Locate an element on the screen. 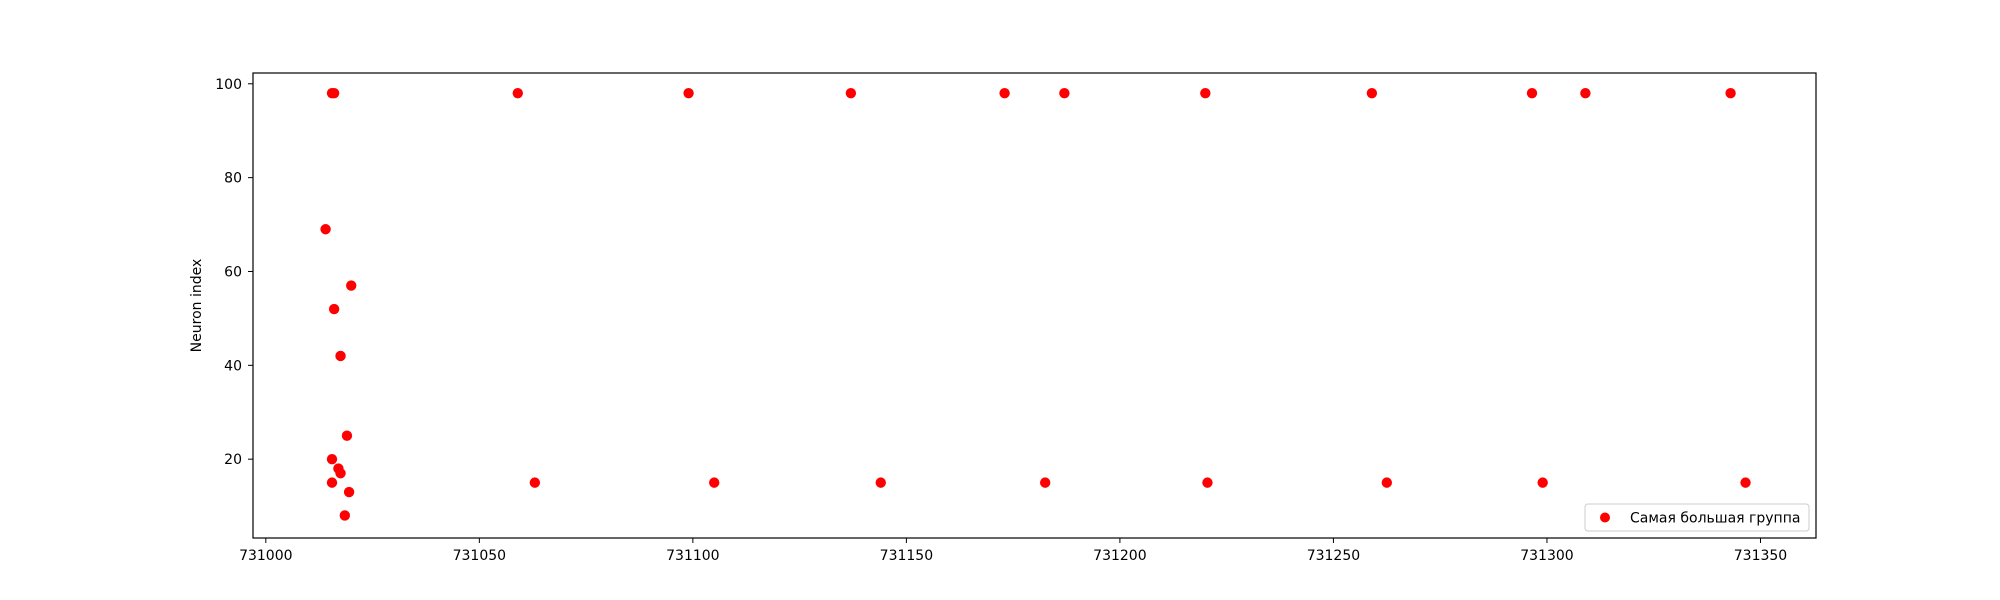 Image resolution: width=2000 pixels, height=600 pixels. y-tick-label: 60 is located at coordinates (233, 272).